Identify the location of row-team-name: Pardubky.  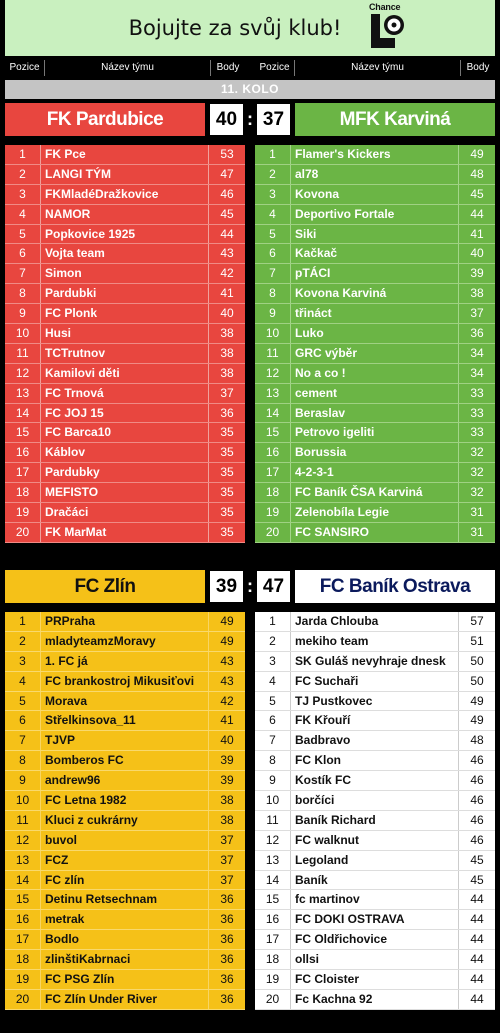
(125, 473).